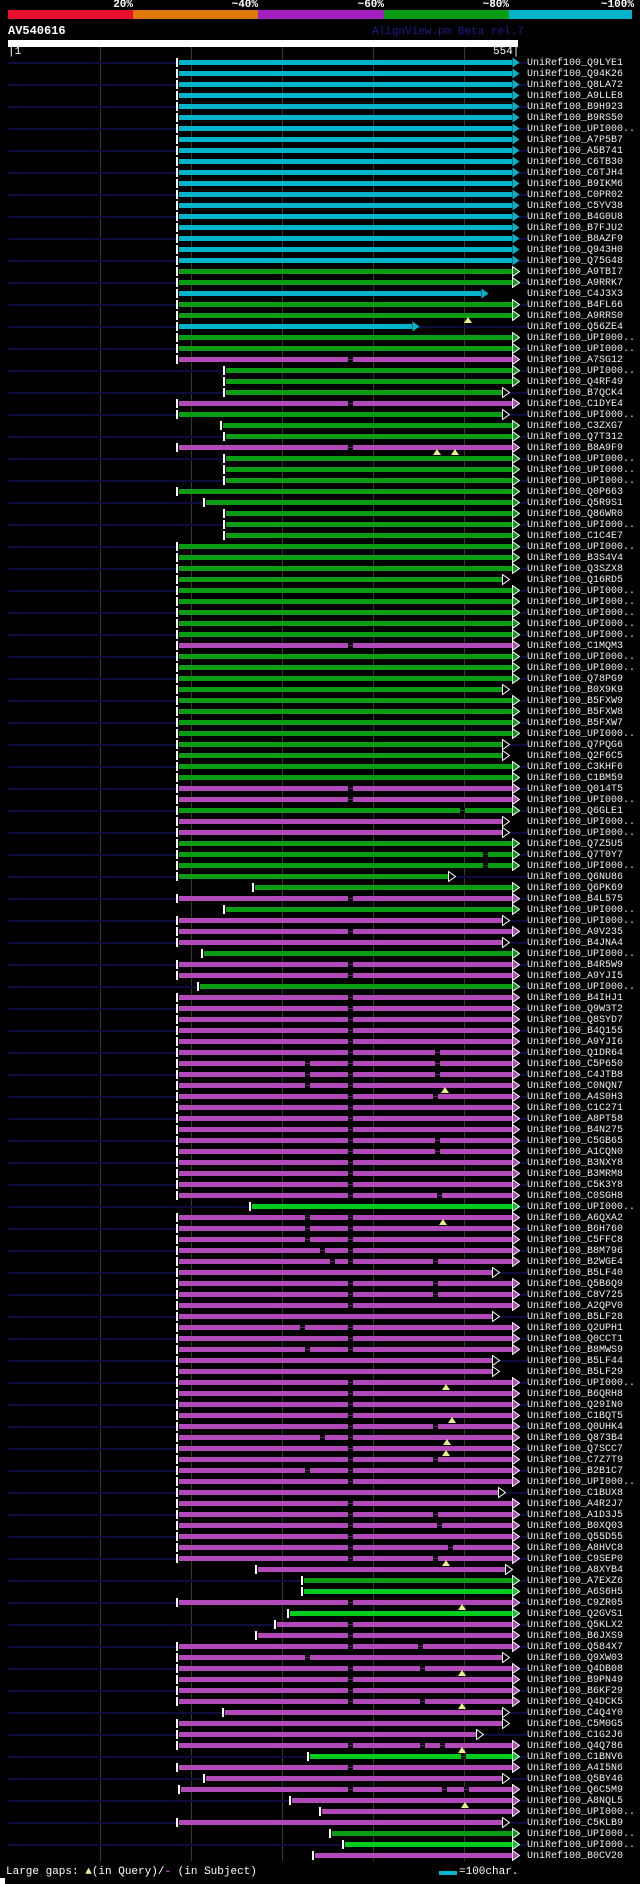 Image resolution: width=640 pixels, height=1884 pixels. Describe the element at coordinates (575, 85) in the screenshot. I see `hit-label: UniRef100_Q8LA72` at that location.